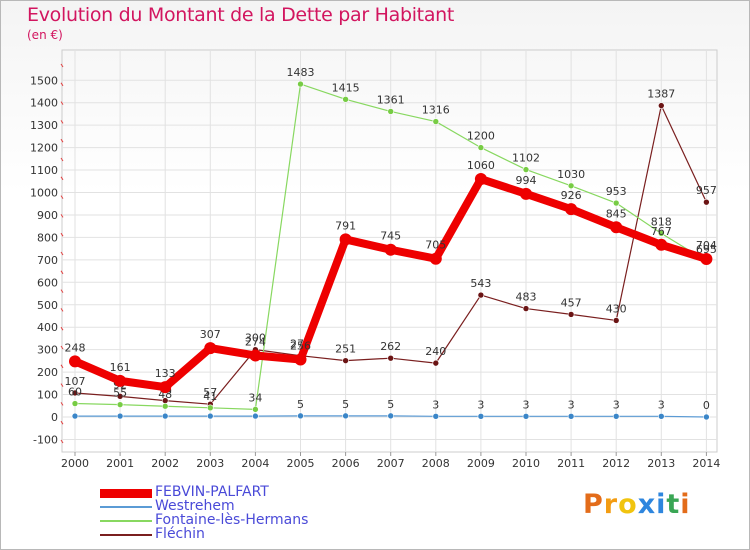 The width and height of the screenshot is (750, 550). Describe the element at coordinates (390, 346) in the screenshot. I see `data-label-flechin: 262` at that location.